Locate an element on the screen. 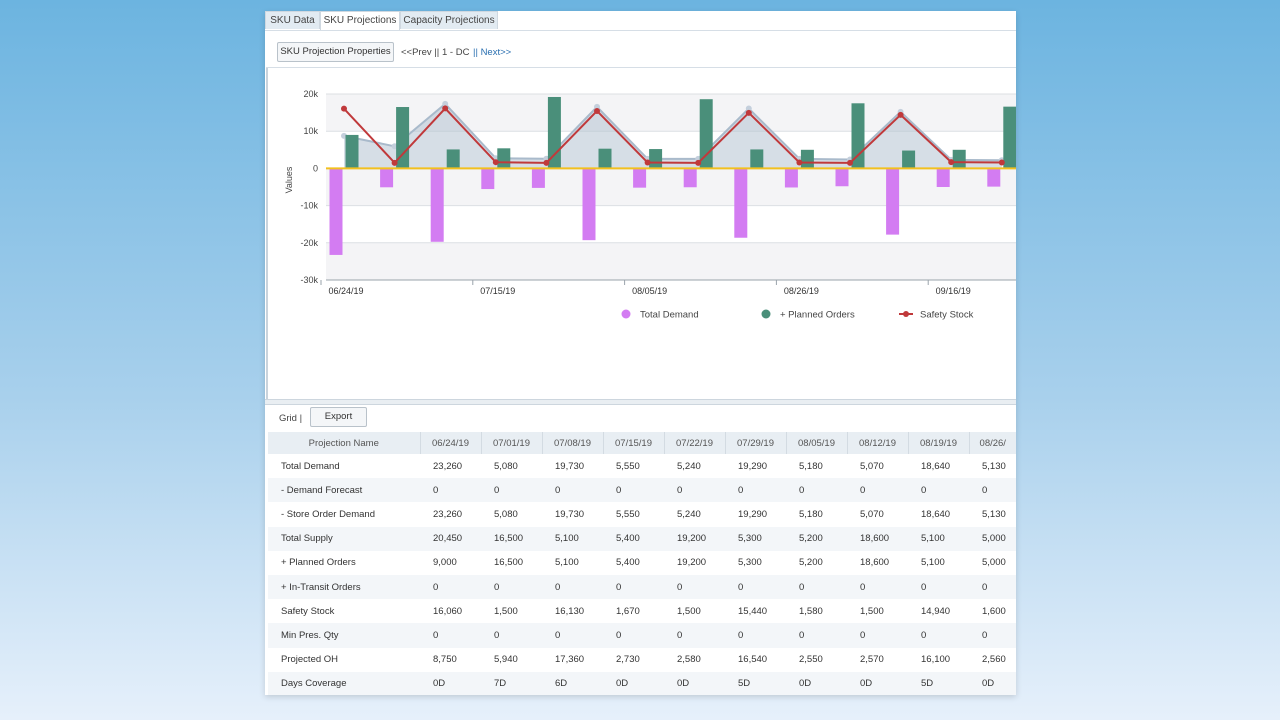 The image size is (1280, 720). row-name: Total Demand is located at coordinates (344, 466).